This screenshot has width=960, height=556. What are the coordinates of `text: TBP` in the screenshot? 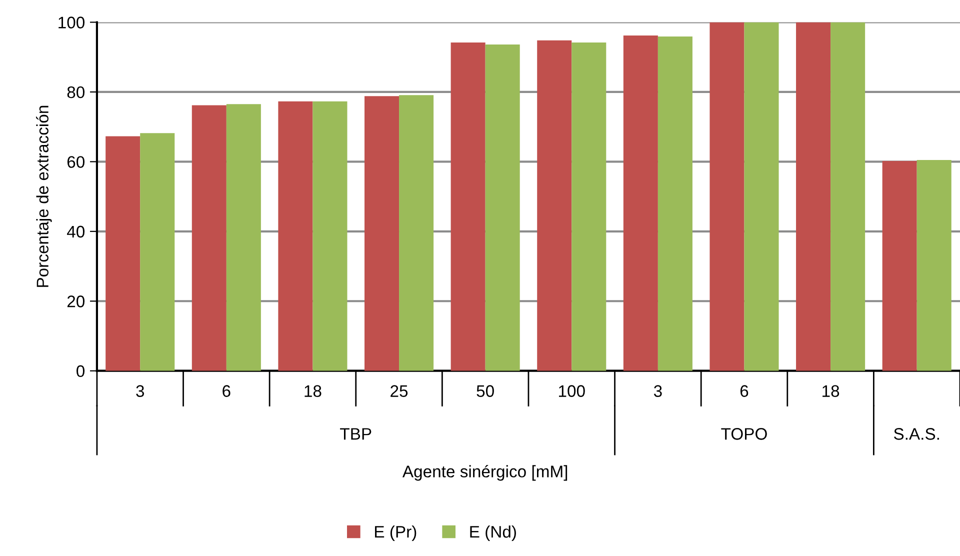 It's located at (356, 434).